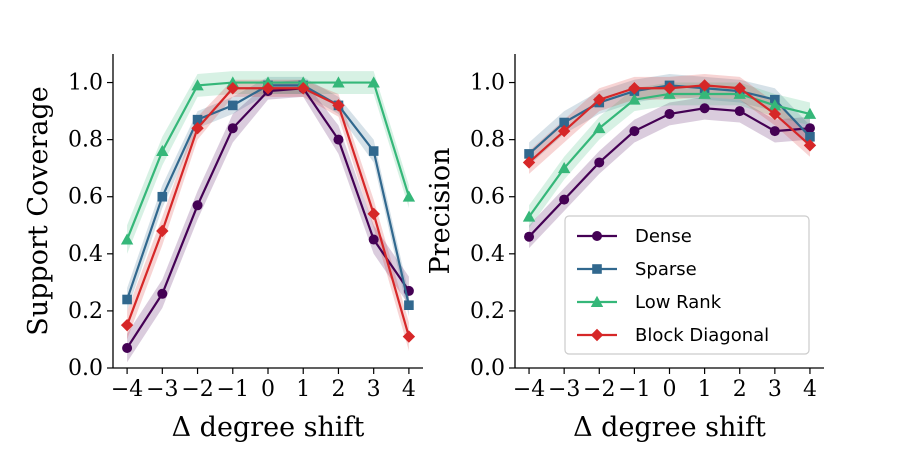 This screenshot has height=457, width=913. I want to click on legend-label-low-rank: Low Rank, so click(678, 302).